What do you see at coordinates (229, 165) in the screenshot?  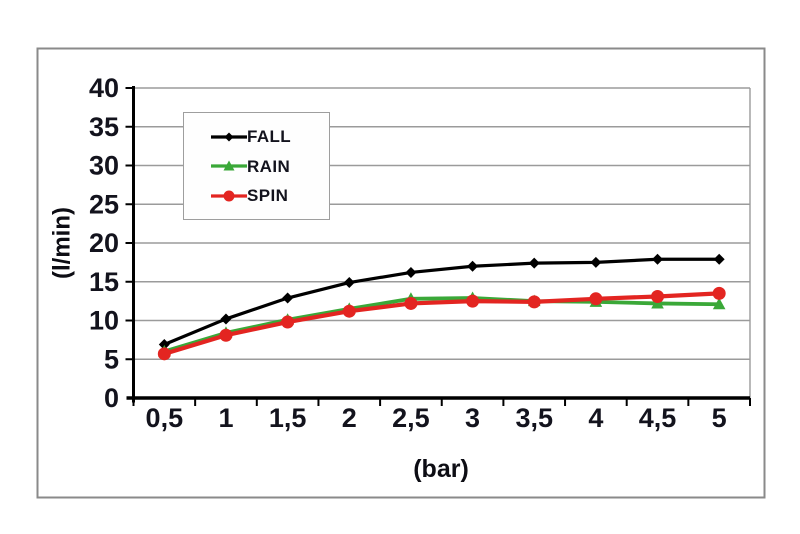 I see `legend-triangle-icon` at bounding box center [229, 165].